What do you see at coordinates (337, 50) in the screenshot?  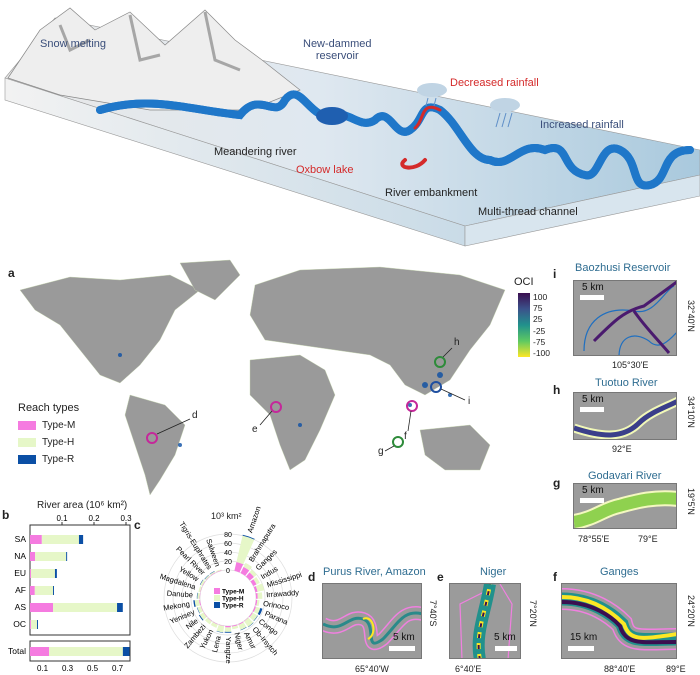 I see `label-new-dammed-reservoir: New-dammed reservoir` at bounding box center [337, 50].